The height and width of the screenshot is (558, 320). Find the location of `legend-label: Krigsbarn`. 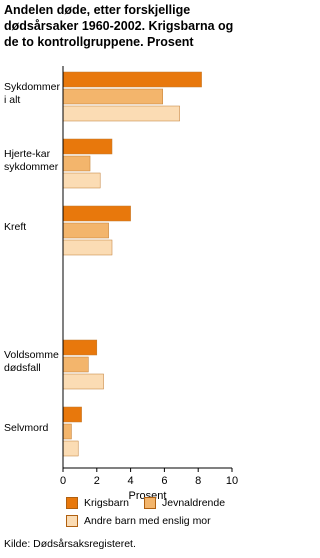

legend-label: Krigsbarn is located at coordinates (106, 503).